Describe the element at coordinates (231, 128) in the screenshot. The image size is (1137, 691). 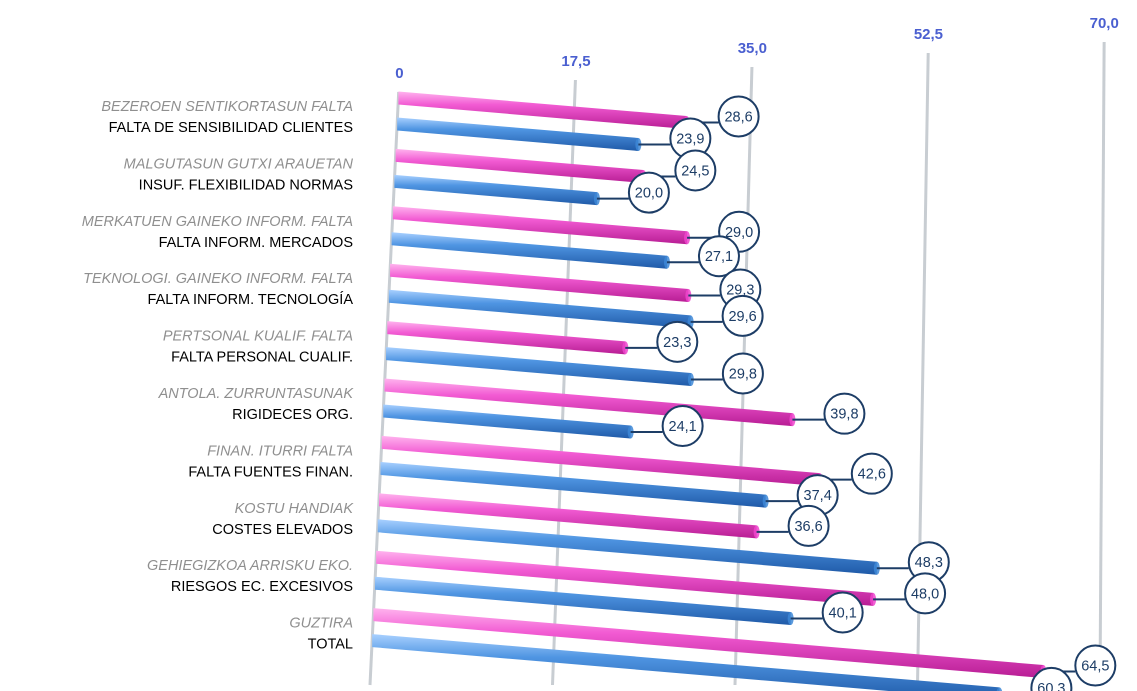
I see `category-label-spanish: FALTA DE SENSIBILIDAD CLIENTES` at that location.